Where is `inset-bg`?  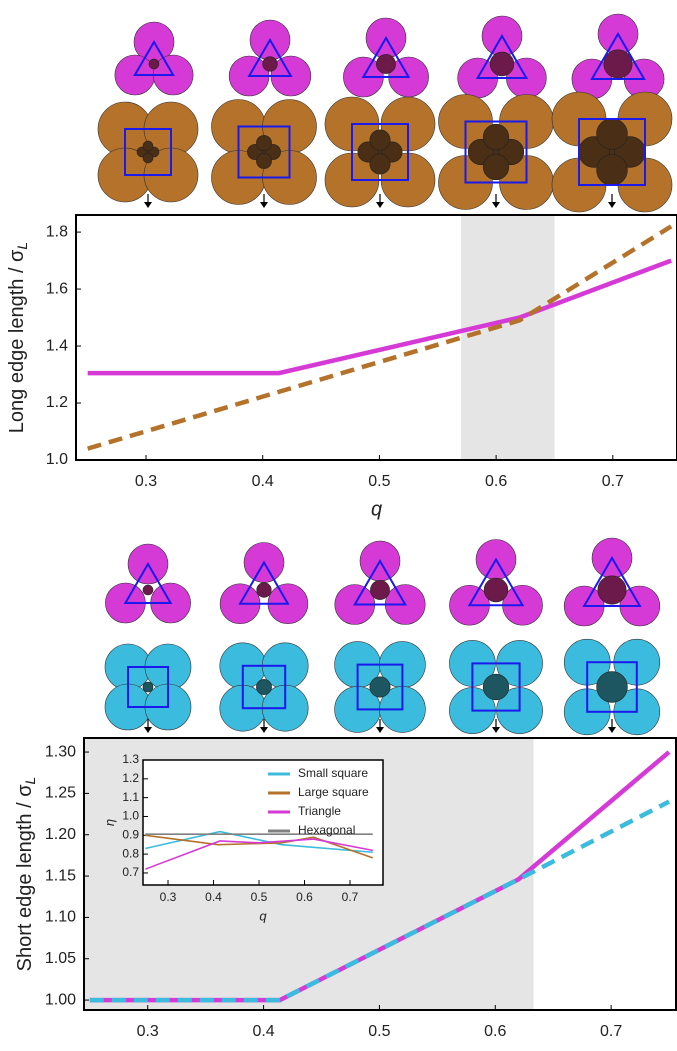
inset-bg is located at coordinates (263, 822).